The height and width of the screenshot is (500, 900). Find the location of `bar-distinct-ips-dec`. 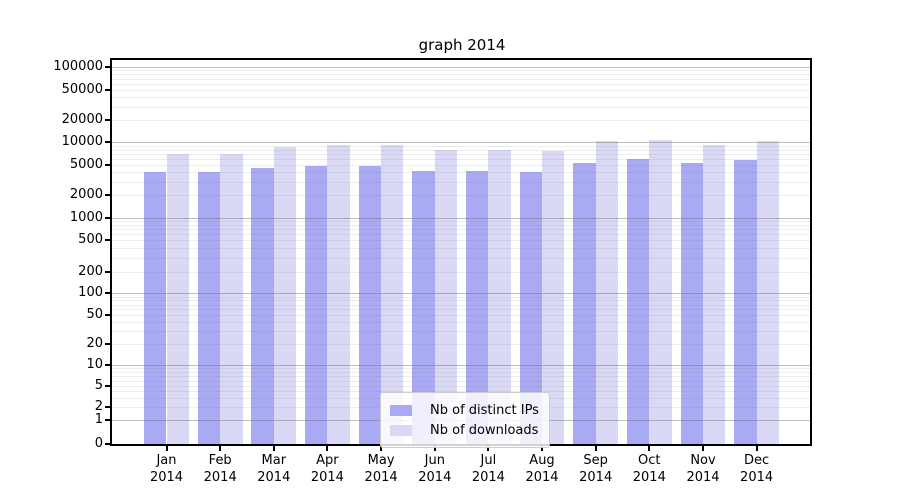

bar-distinct-ips-dec is located at coordinates (745, 302).